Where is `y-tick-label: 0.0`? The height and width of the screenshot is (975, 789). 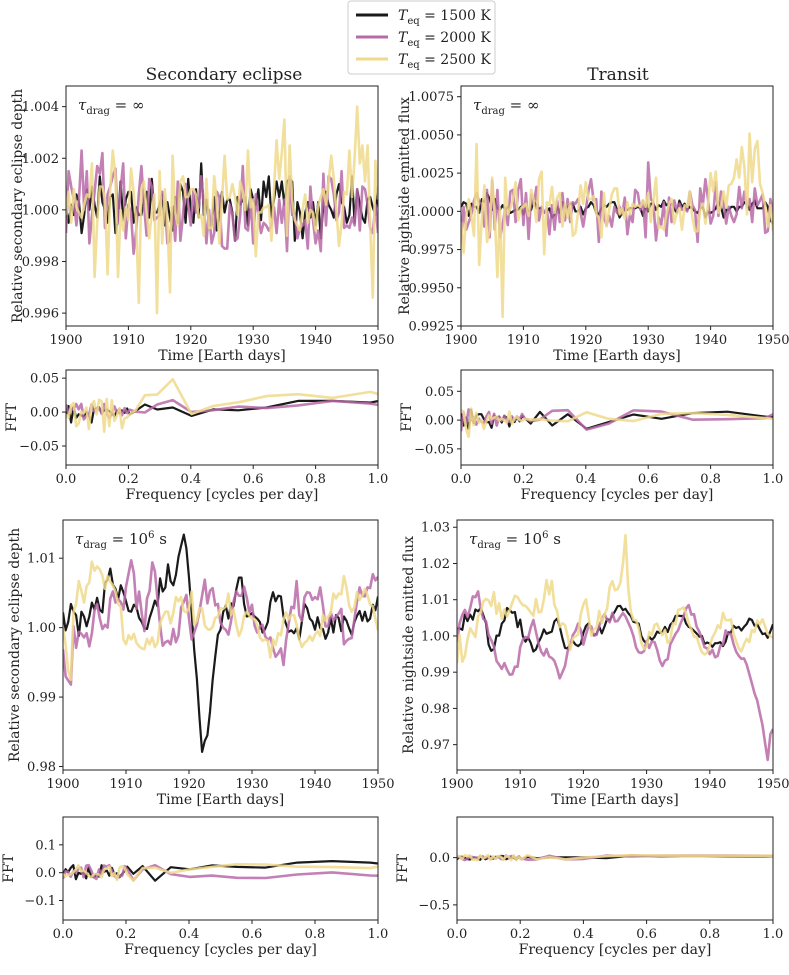 y-tick-label: 0.0 is located at coordinates (45, 873).